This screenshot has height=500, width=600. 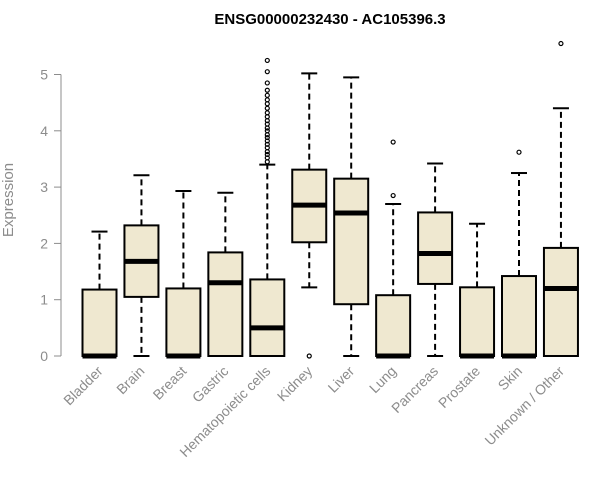 What do you see at coordinates (393, 249) in the screenshot?
I see `box-lung` at bounding box center [393, 249].